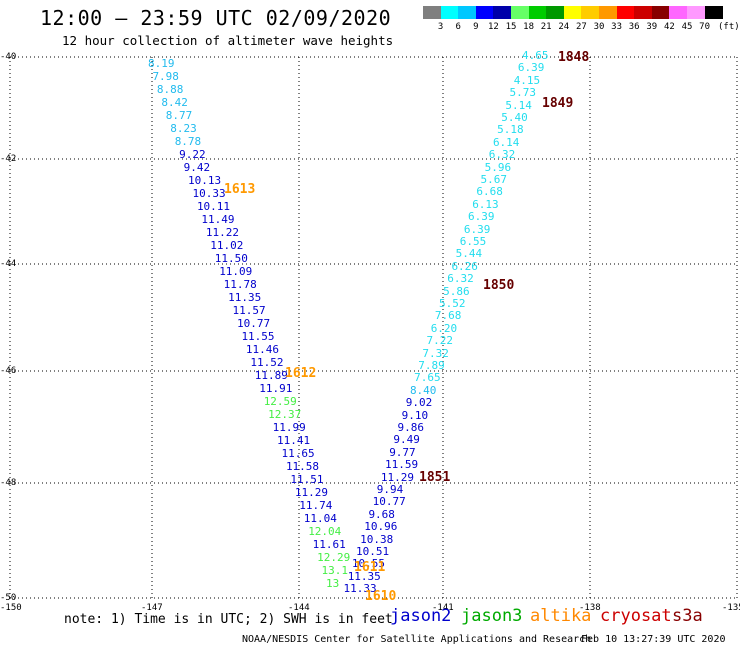 The width and height of the screenshot is (740, 650). What do you see at coordinates (492, 616) in the screenshot?
I see `legend-jason3: jason3` at bounding box center [492, 616].